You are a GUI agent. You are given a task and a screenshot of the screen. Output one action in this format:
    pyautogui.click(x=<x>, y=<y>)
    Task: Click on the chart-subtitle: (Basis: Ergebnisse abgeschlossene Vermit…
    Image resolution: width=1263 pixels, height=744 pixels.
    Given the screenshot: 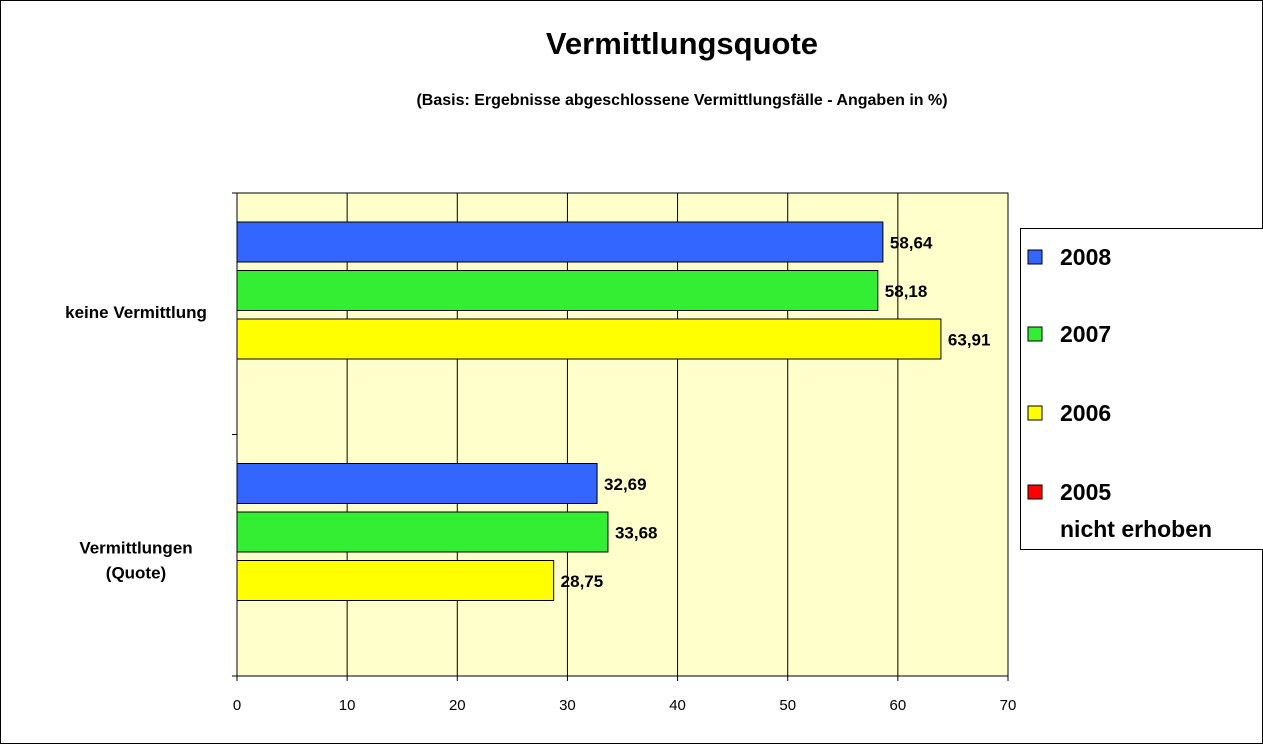 What is the action you would take?
    pyautogui.click(x=681, y=100)
    